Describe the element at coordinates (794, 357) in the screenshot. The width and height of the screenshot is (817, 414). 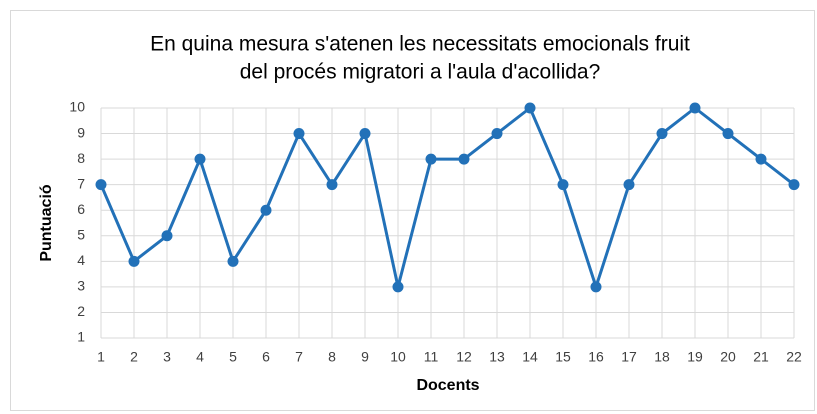
I see `x-tick-label: 22` at that location.